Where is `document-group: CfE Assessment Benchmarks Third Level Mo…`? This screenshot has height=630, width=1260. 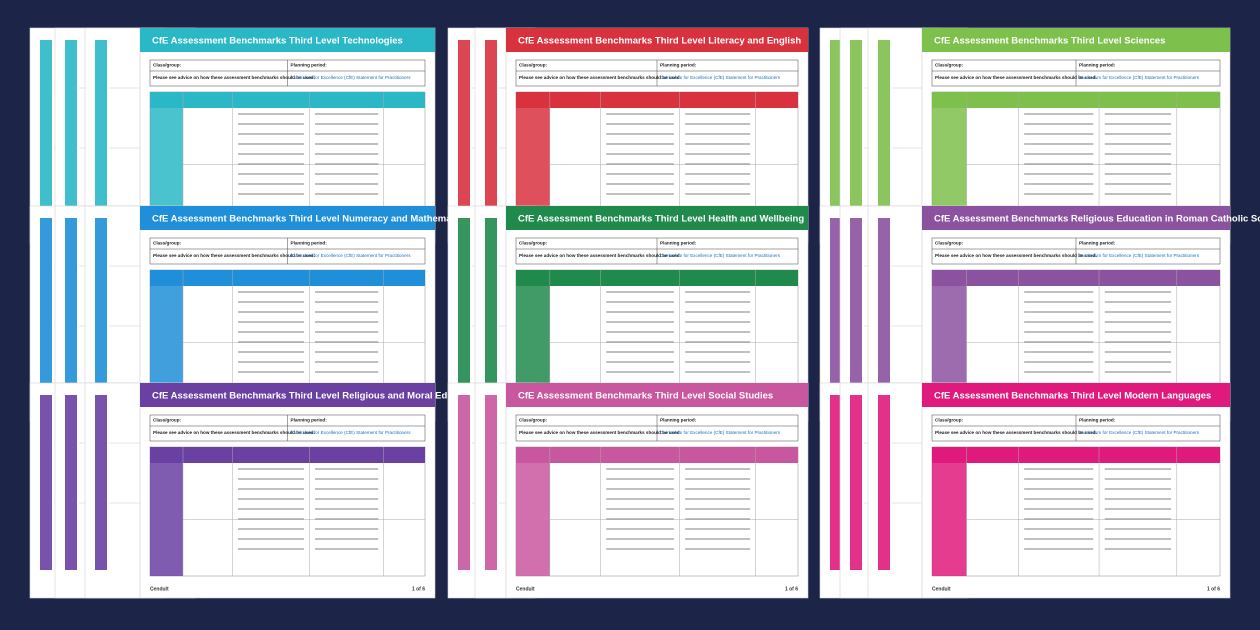
document-group: CfE Assessment Benchmarks Third Level Mo… is located at coordinates (1025, 490).